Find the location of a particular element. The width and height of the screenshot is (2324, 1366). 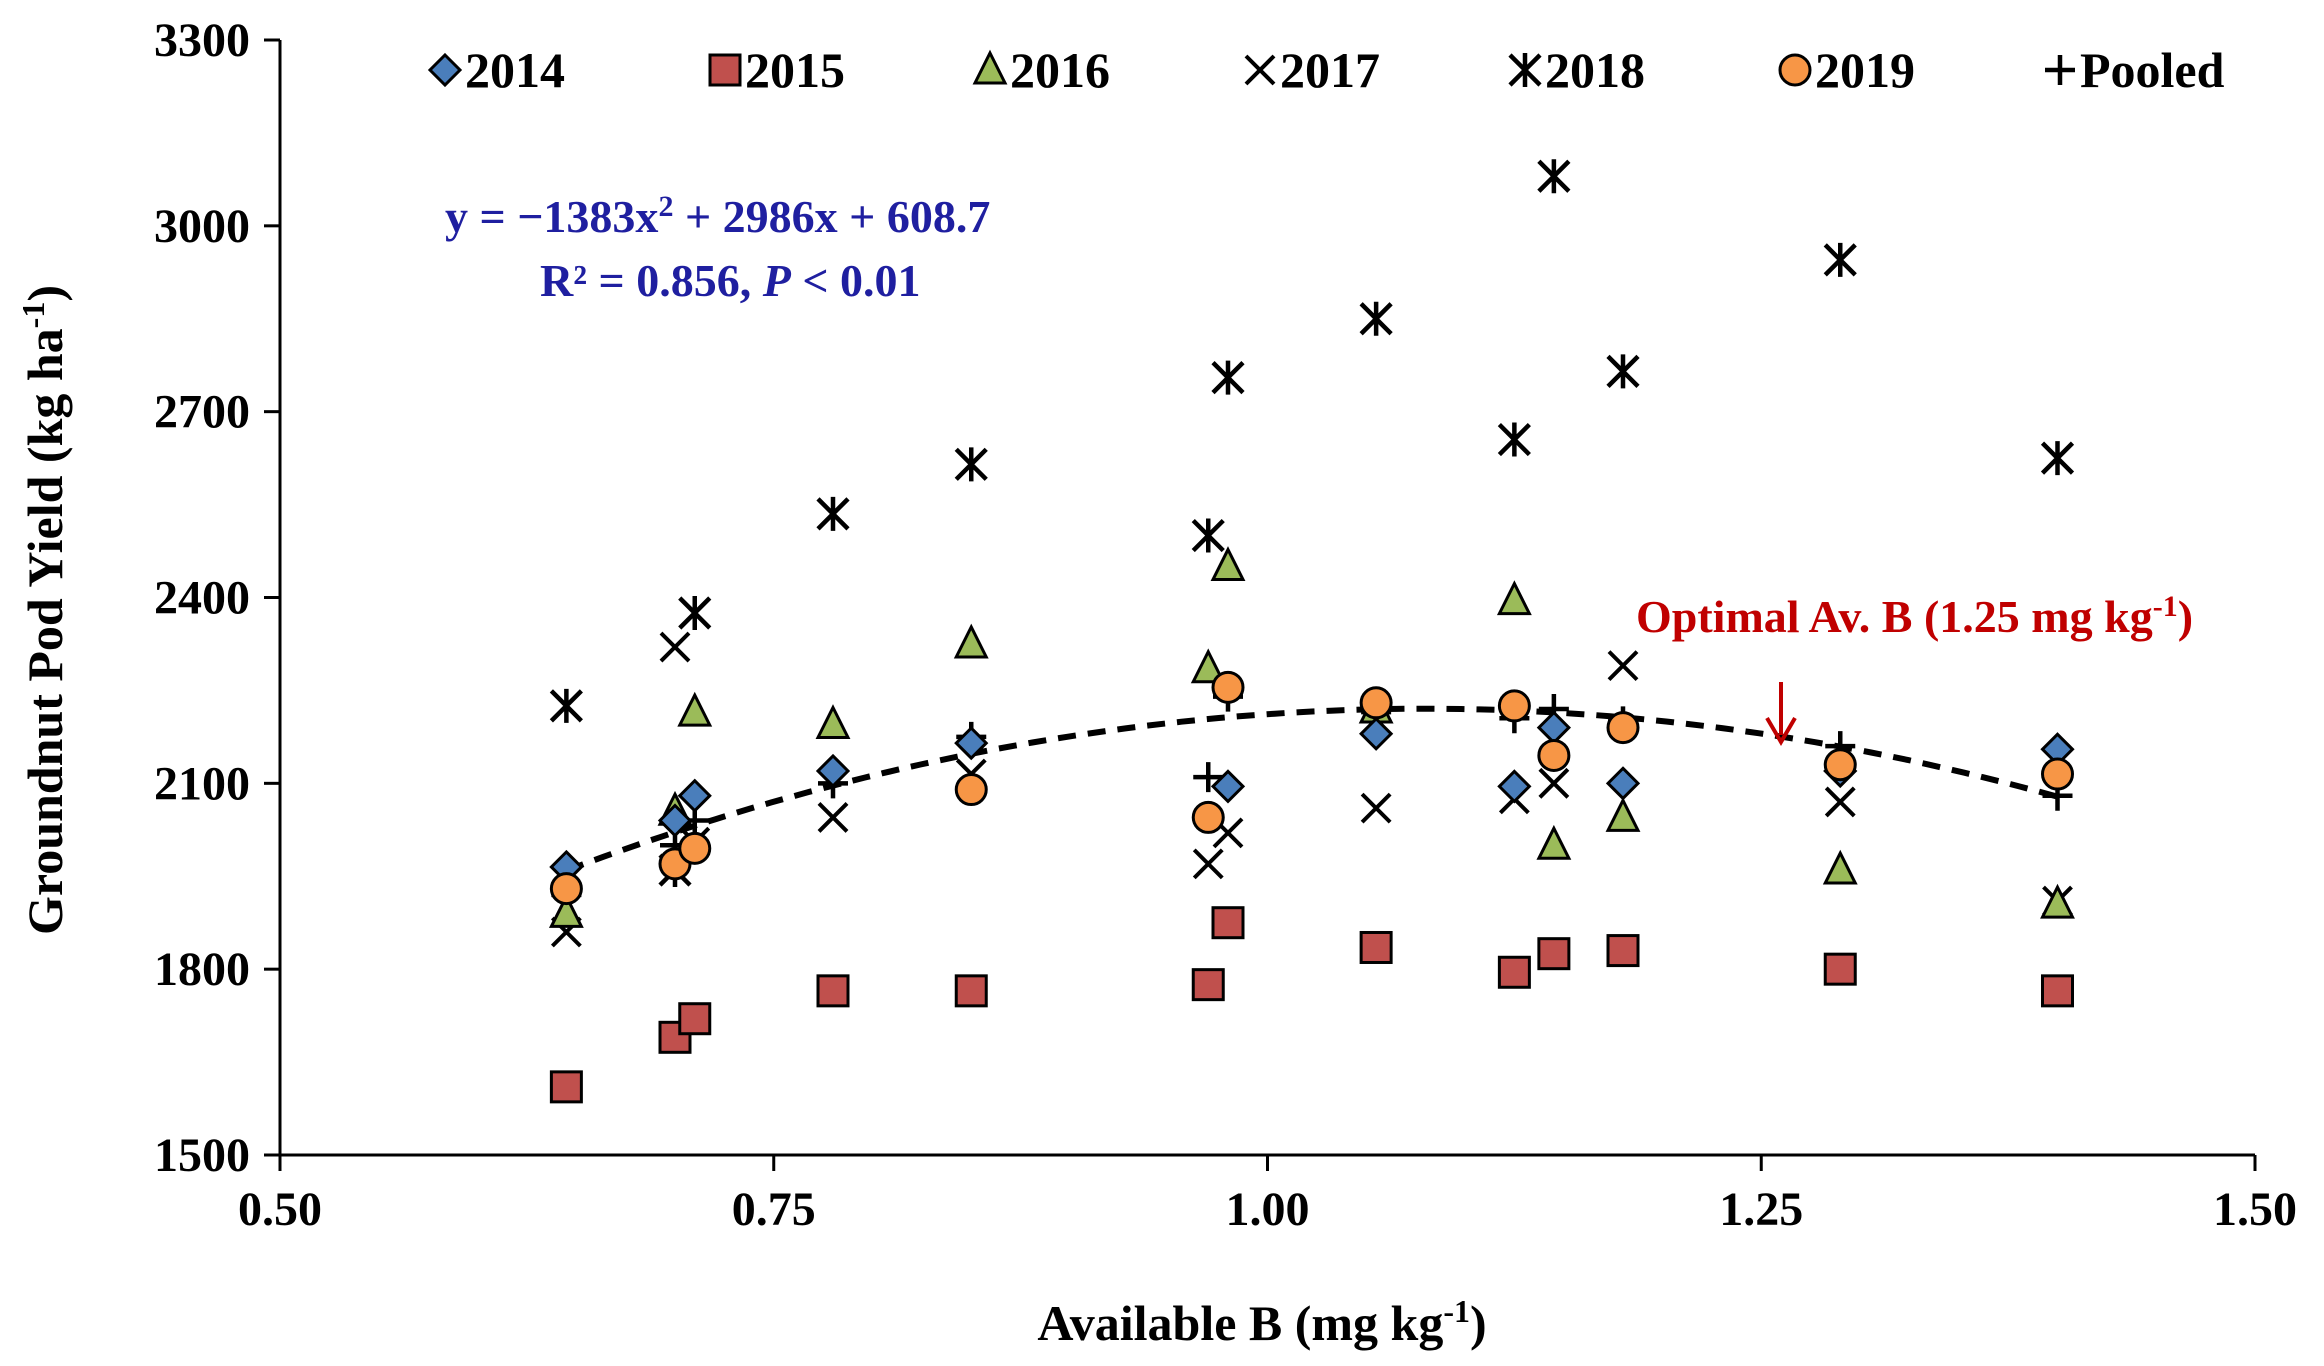

optimal-arrow-head is located at coordinates (1781, 731).